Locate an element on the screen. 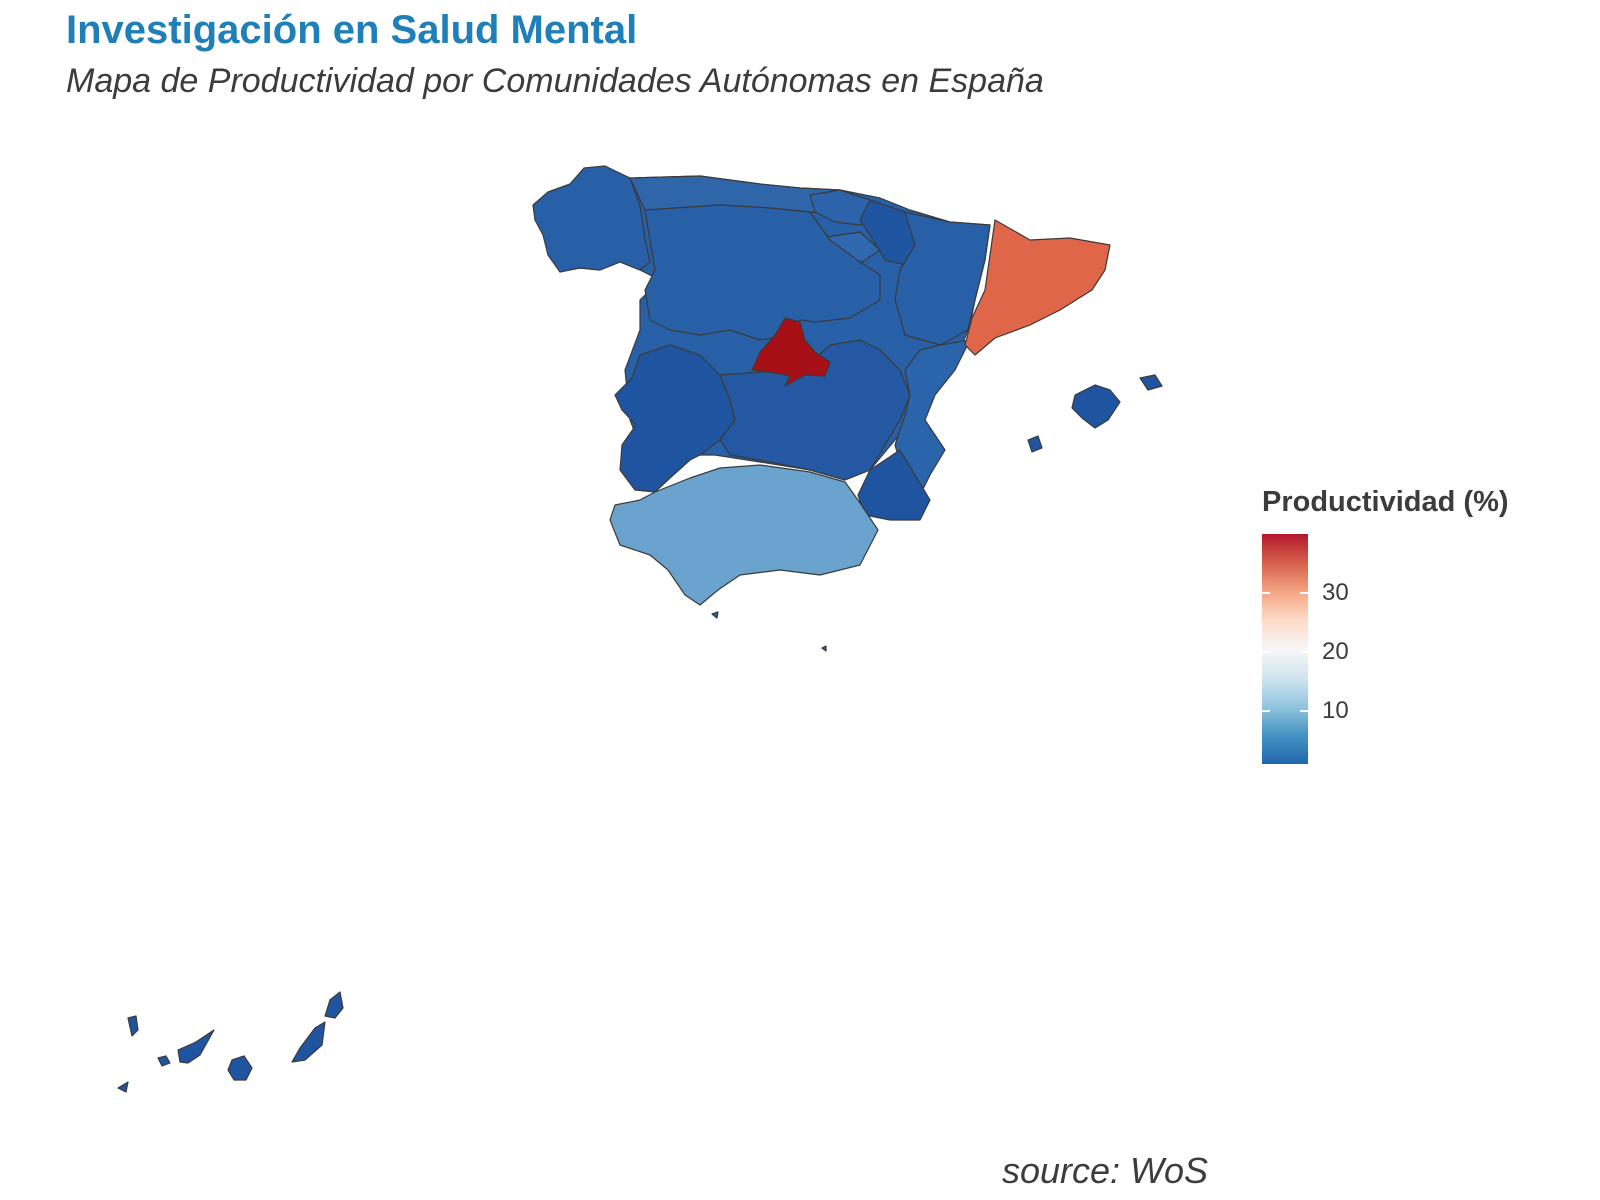 The height and width of the screenshot is (1200, 1600). region-baleares-mallorca is located at coordinates (1096, 406).